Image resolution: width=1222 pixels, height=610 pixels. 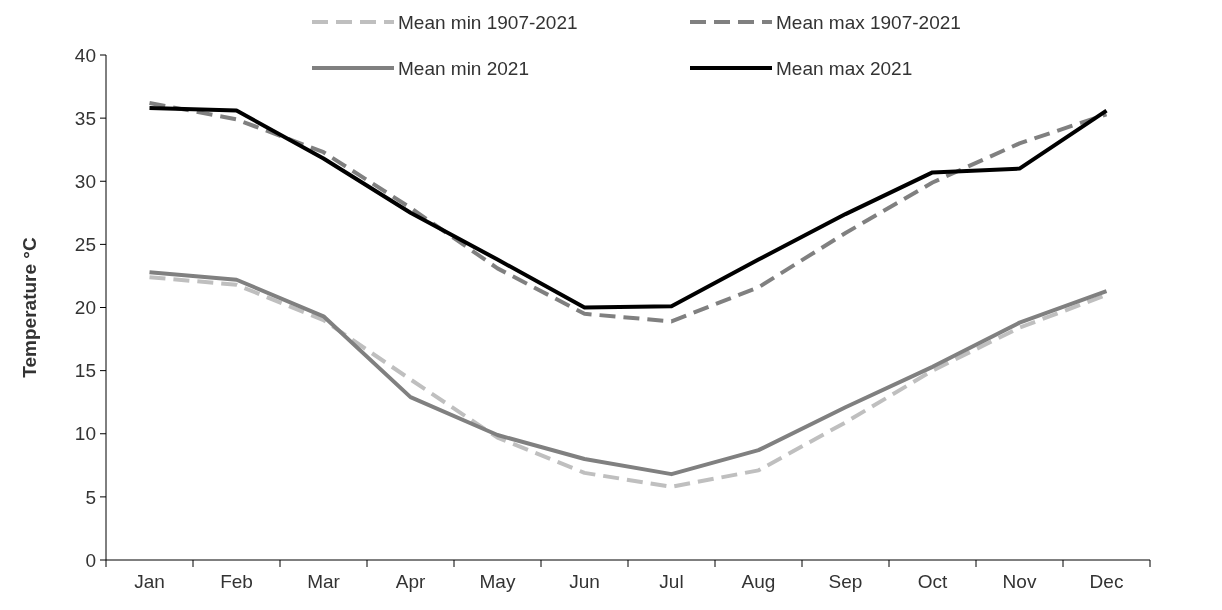 I want to click on x-tick-label: Dec, so click(x=1106, y=581).